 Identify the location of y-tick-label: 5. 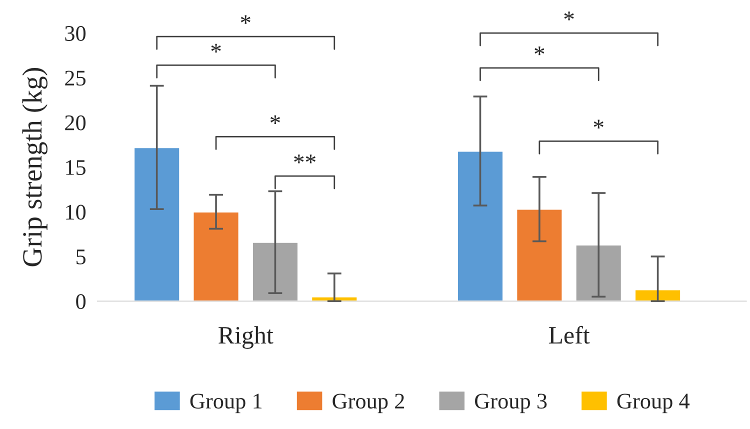
(81, 257).